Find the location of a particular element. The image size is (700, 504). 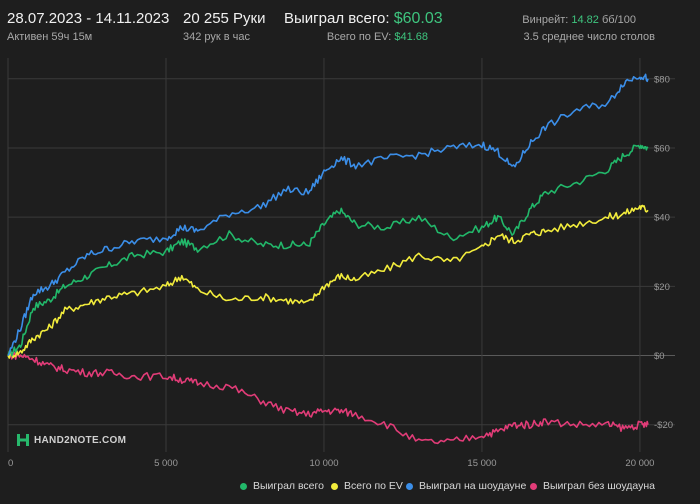

active-time: Активен 59ч 15м is located at coordinates (50, 37).